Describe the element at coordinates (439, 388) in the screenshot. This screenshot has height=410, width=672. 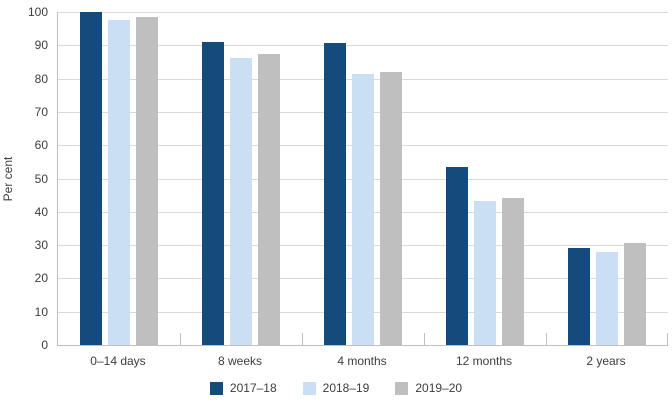
I see `legend-label: 2019–20` at that location.